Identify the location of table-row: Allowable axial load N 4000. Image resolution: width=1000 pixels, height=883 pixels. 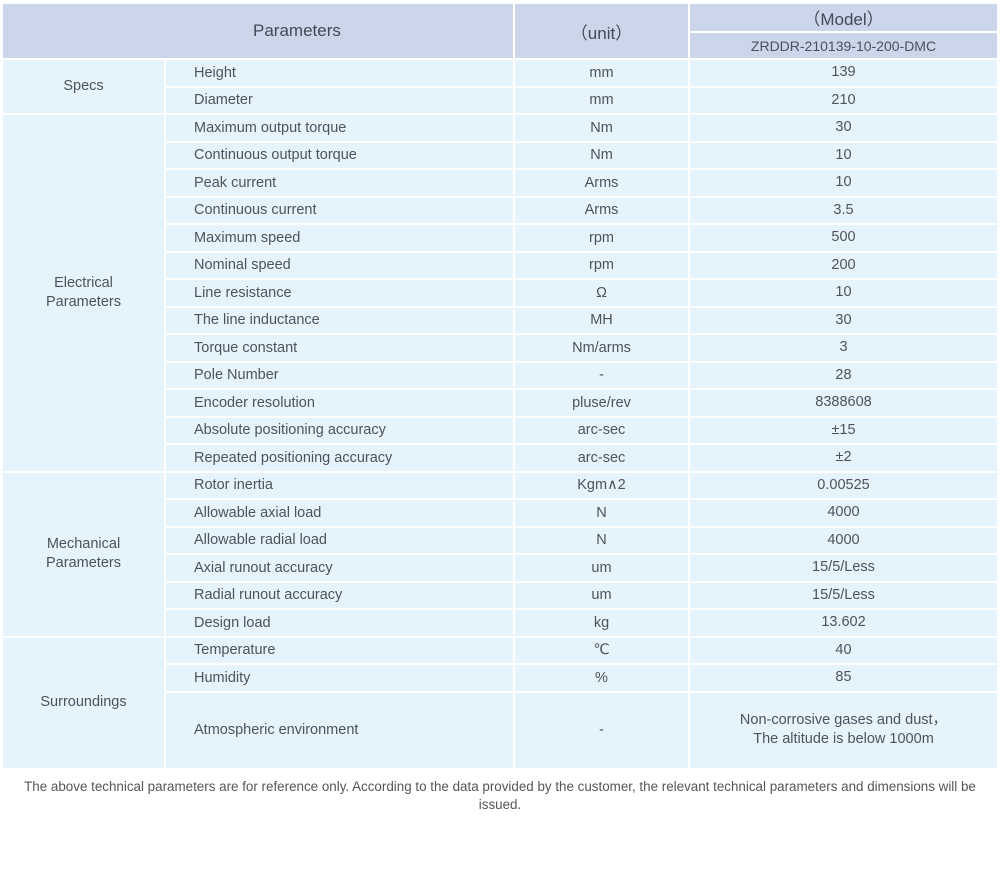
(500, 513).